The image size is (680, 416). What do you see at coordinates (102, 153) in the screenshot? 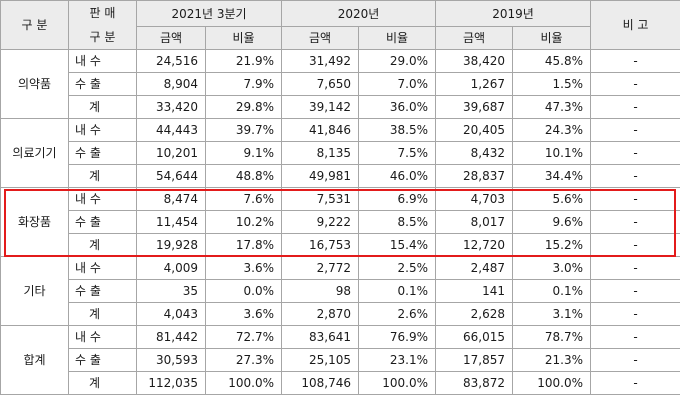
I see `sales-type-cell: 수 출` at bounding box center [102, 153].